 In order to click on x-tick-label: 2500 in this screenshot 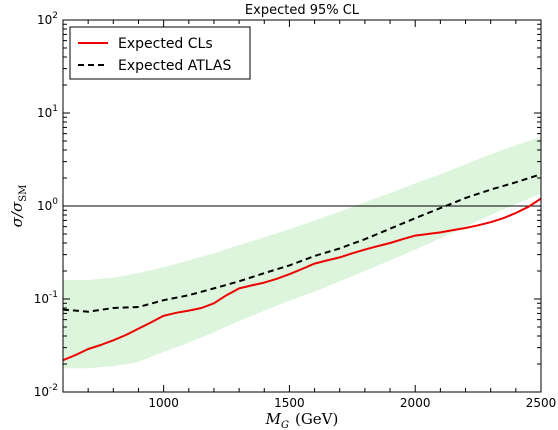, I will do `click(541, 403)`.